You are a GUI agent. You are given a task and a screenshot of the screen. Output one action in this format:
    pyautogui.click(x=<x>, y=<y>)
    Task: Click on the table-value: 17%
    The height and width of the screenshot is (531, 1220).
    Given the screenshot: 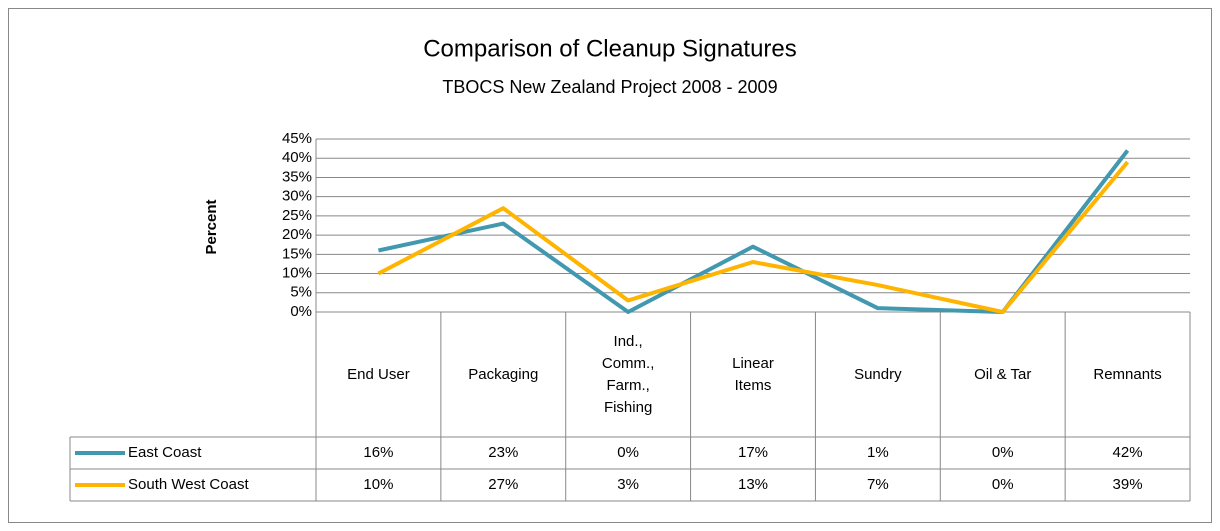 What is the action you would take?
    pyautogui.click(x=753, y=452)
    